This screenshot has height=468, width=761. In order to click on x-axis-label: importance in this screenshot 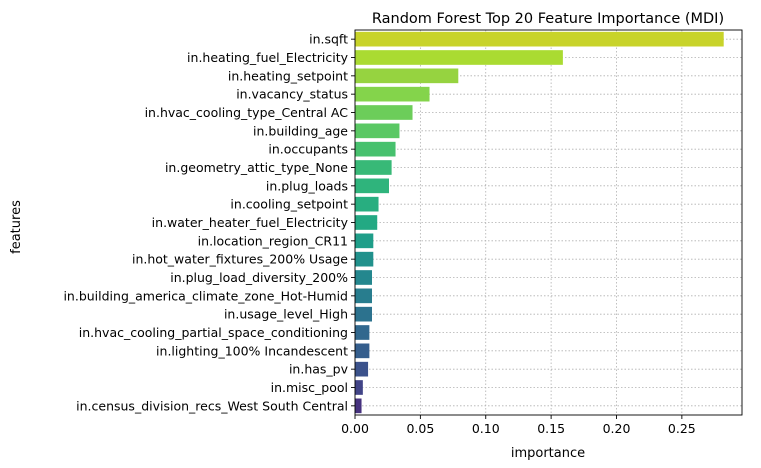, I will do `click(548, 453)`.